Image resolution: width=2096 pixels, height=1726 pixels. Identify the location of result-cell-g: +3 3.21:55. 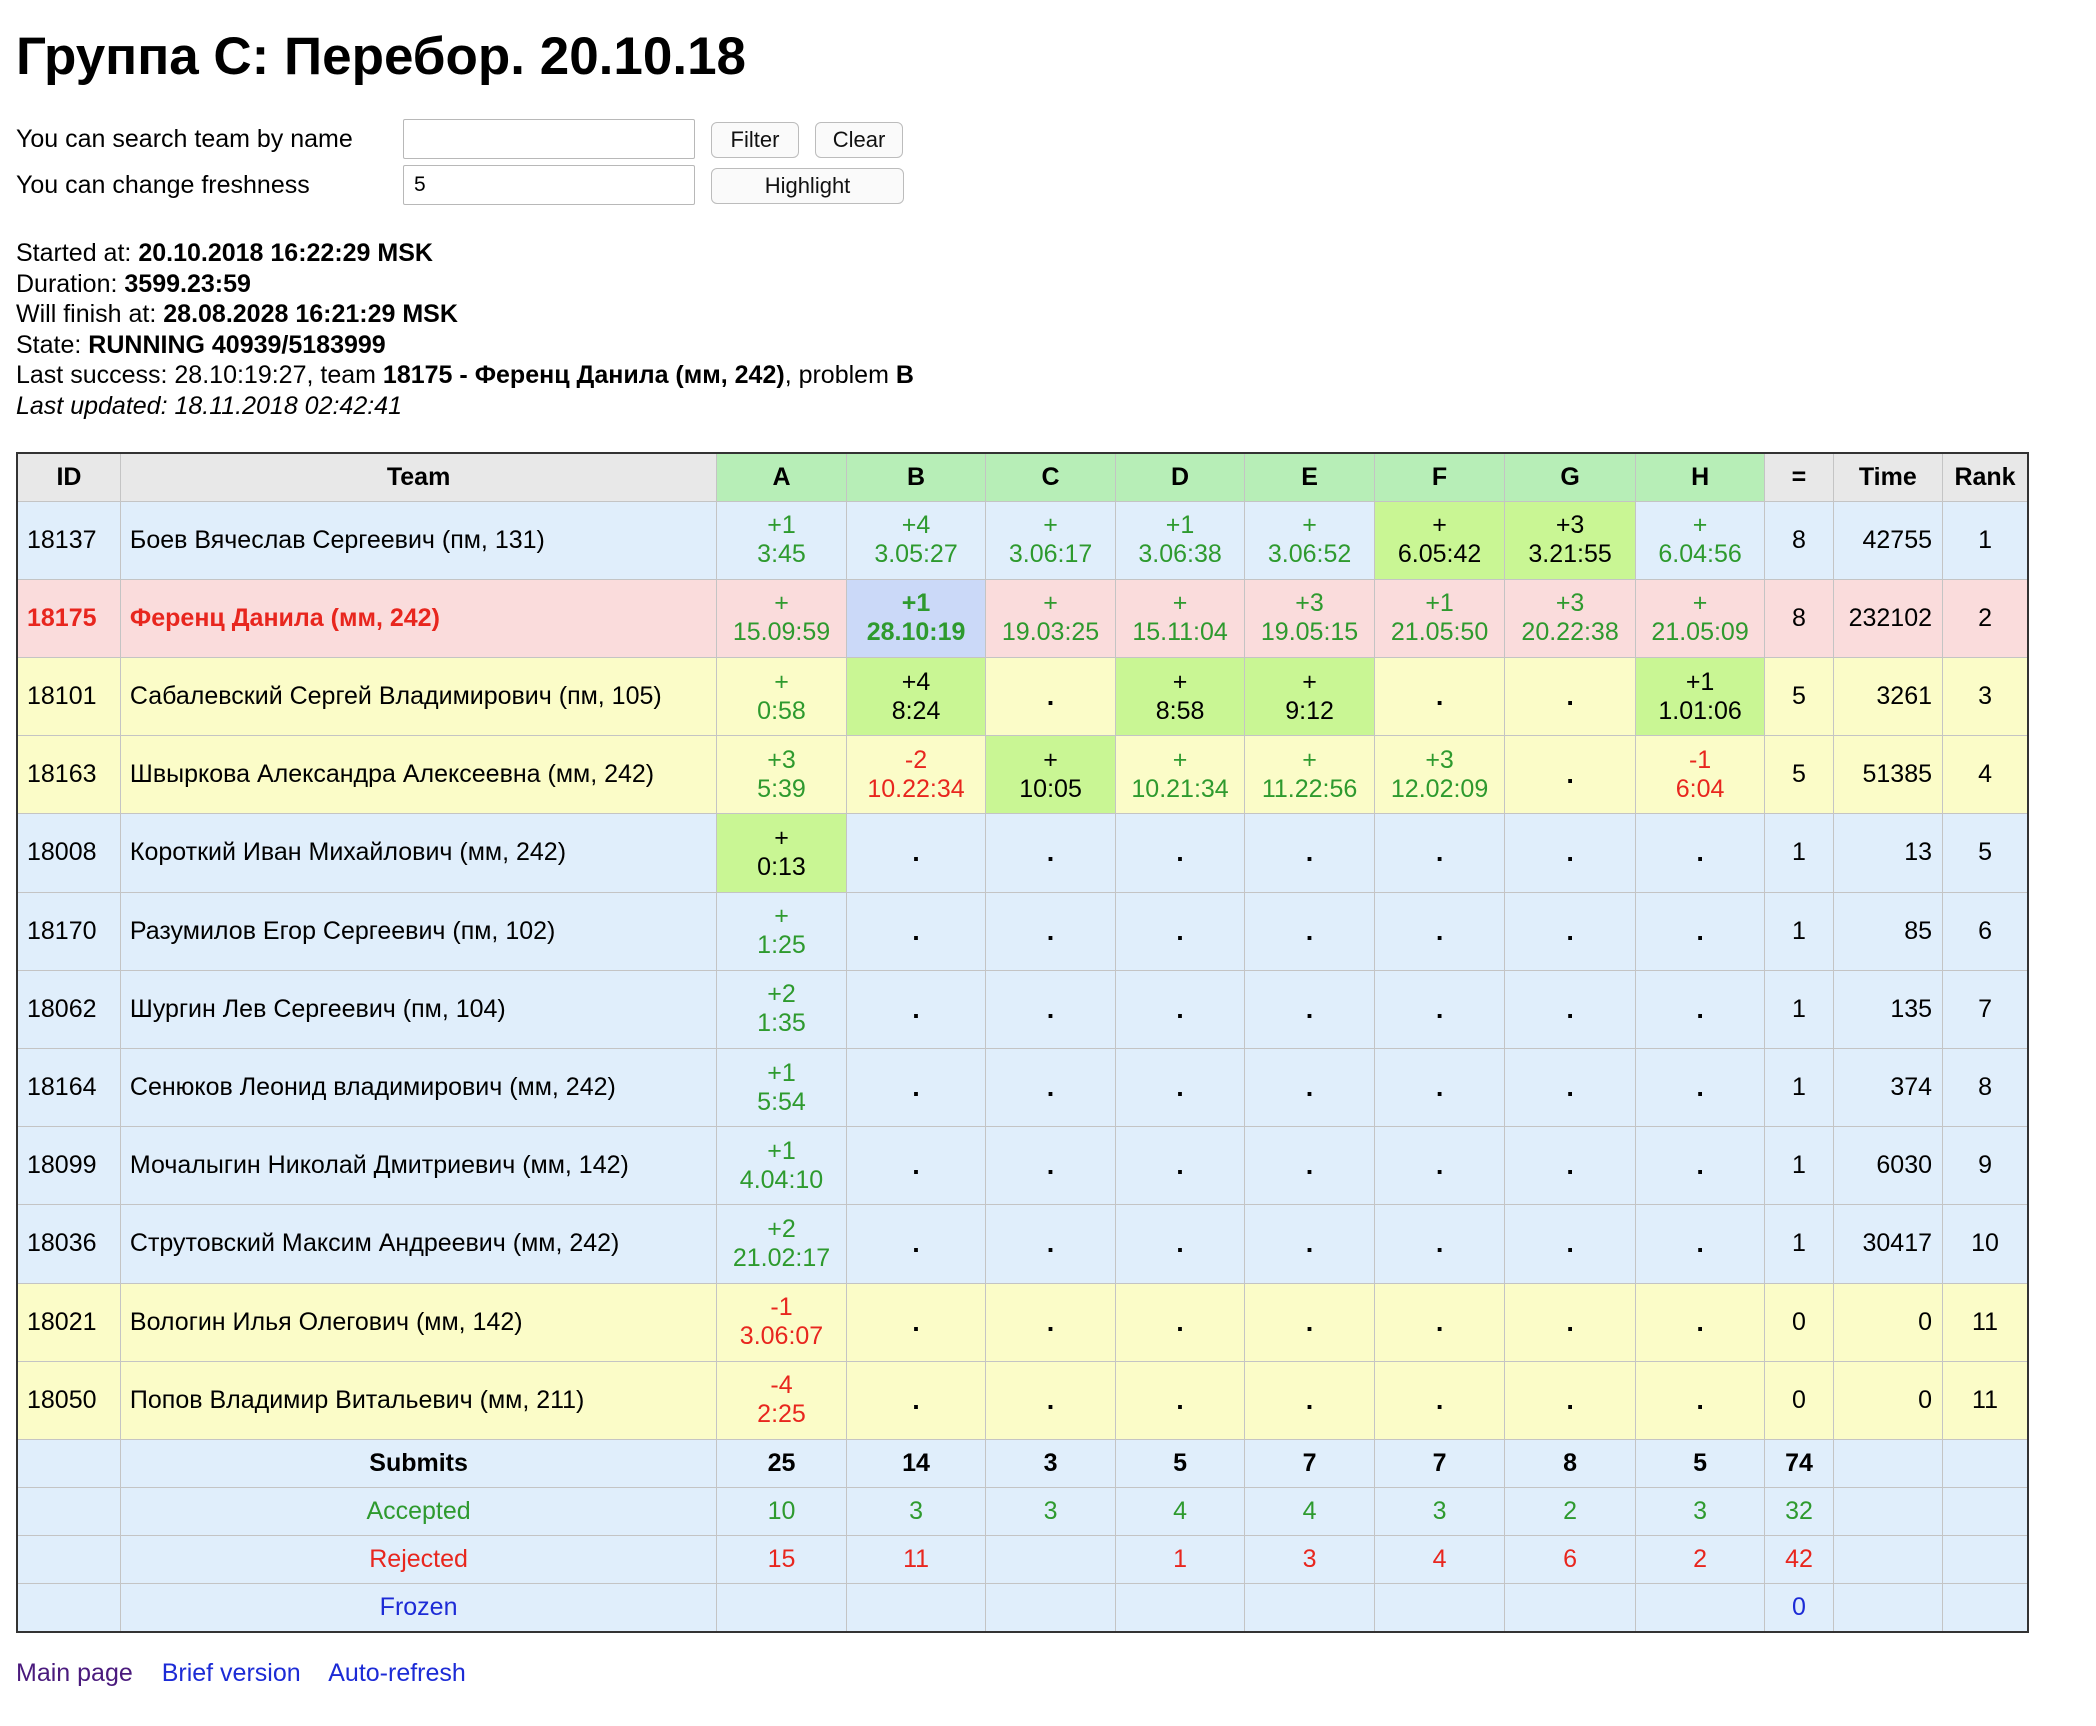
(1570, 540).